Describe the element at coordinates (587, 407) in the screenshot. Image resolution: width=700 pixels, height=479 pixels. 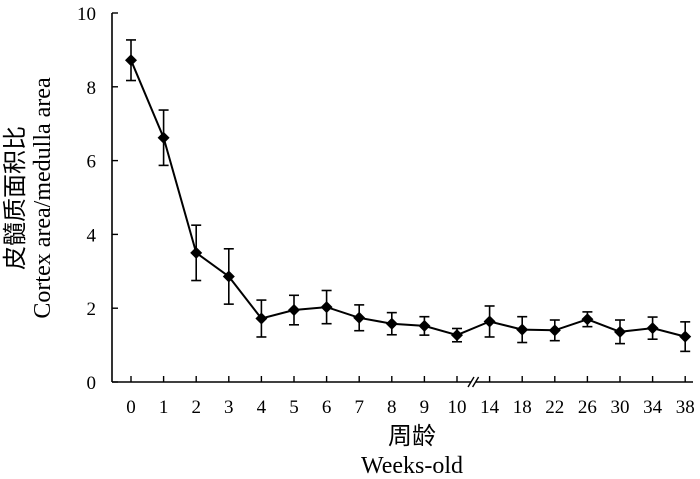
I see `x-tick-label: 26` at that location.